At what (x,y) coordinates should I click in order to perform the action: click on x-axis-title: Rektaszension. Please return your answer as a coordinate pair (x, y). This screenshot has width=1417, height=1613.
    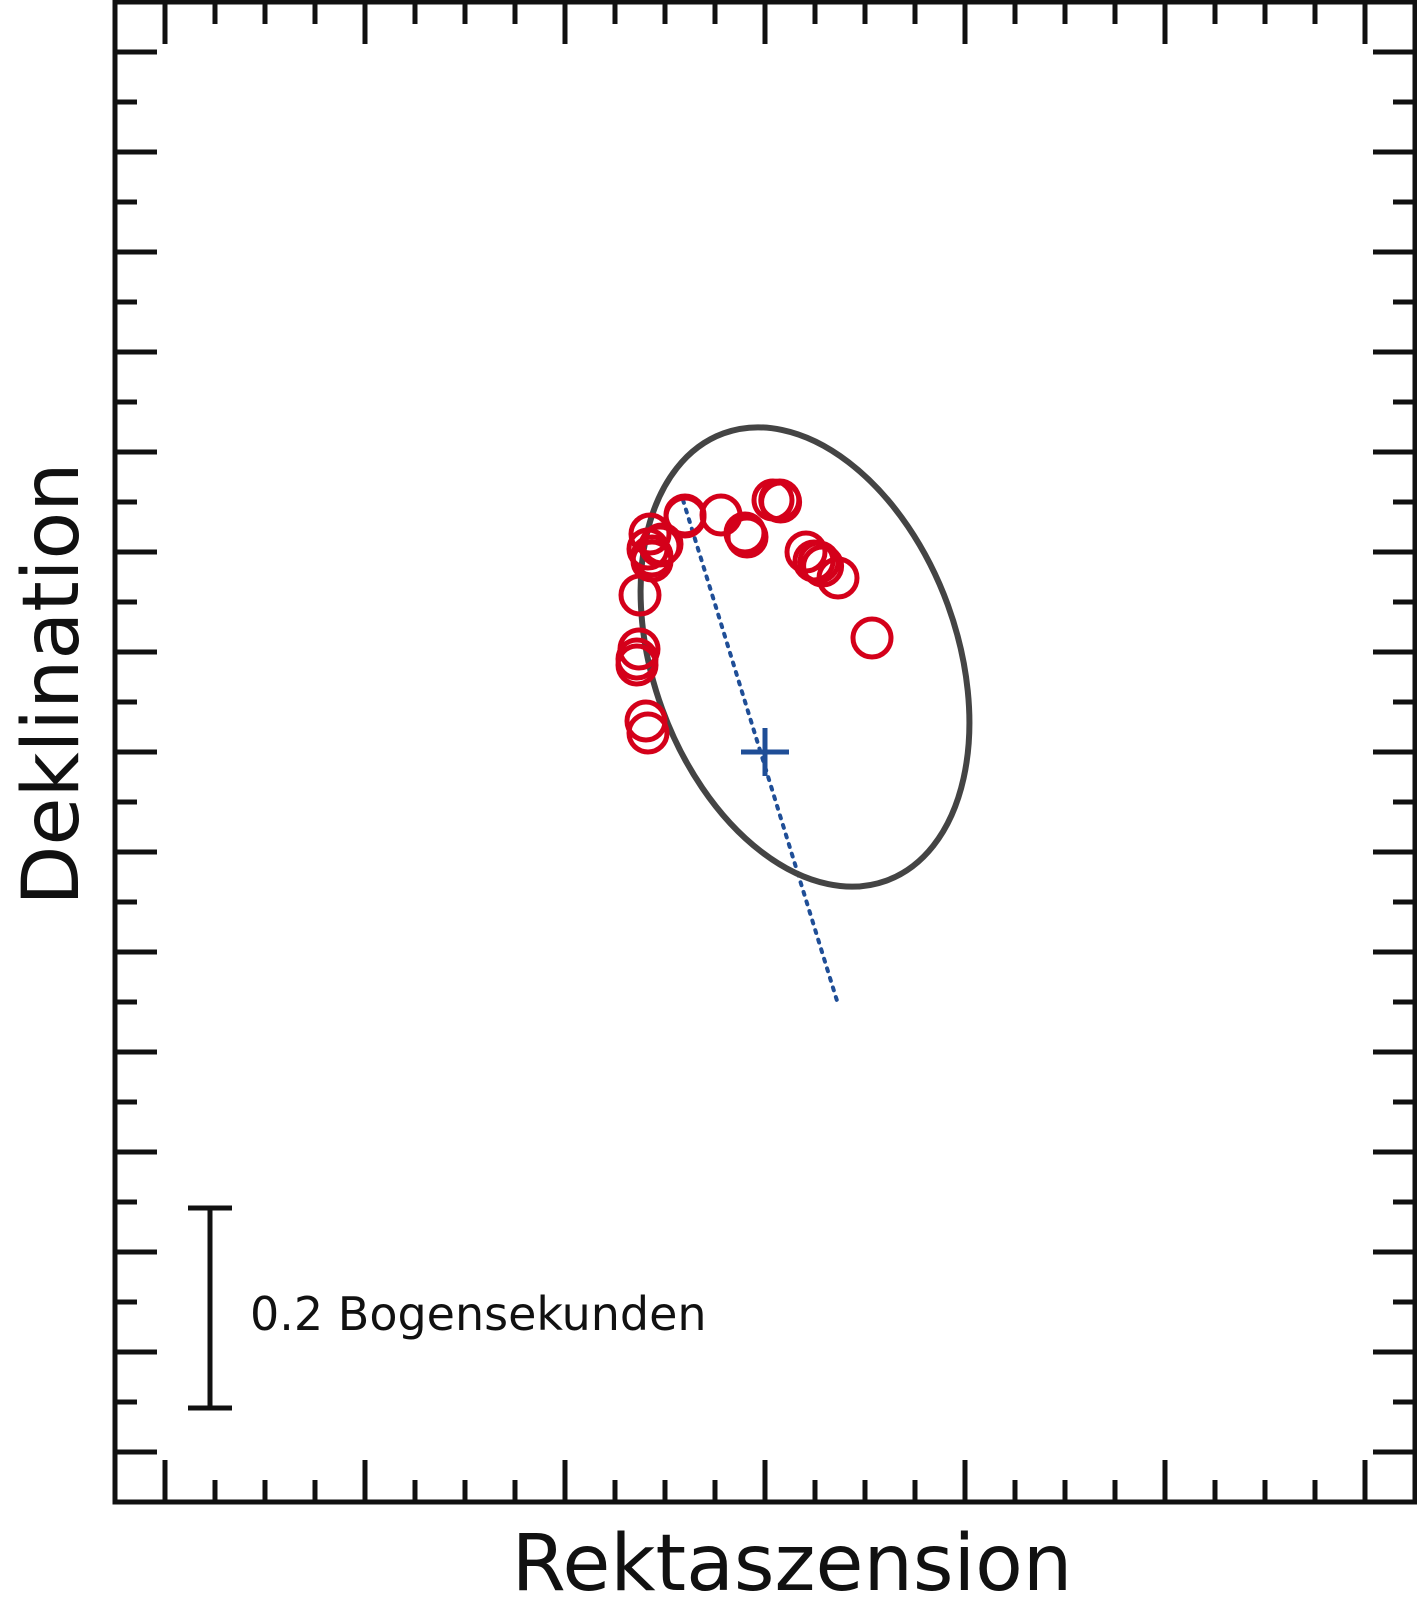
    Looking at the image, I should click on (792, 1564).